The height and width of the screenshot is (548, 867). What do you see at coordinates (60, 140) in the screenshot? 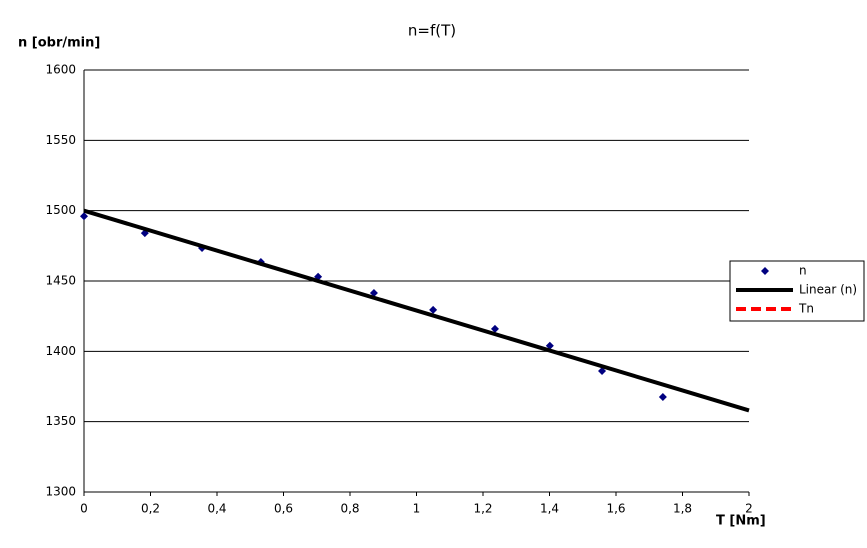
I see `y-tick-label: 1550` at bounding box center [60, 140].